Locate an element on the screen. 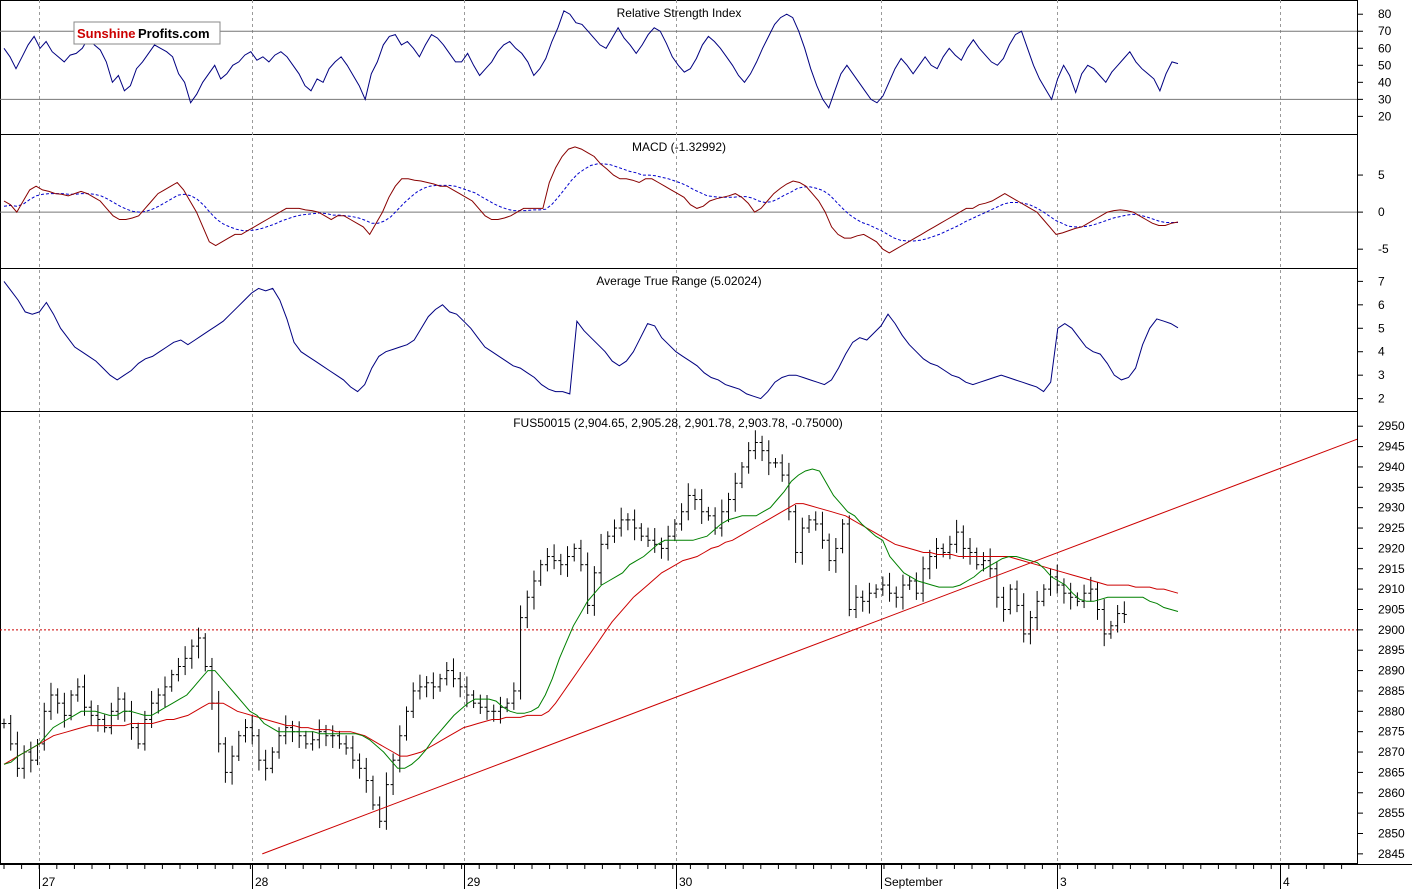 The width and height of the screenshot is (1412, 889). rsi-tick-label: 20 is located at coordinates (1385, 116).